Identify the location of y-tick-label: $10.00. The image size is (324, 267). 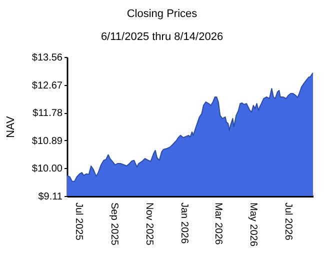
(47, 169).